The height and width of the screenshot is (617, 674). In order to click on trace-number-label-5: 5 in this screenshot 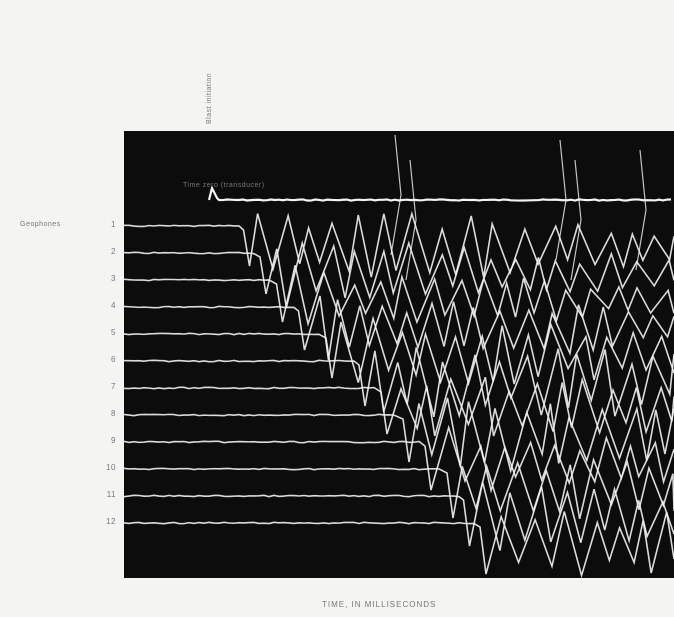, I will do `click(113, 332)`.